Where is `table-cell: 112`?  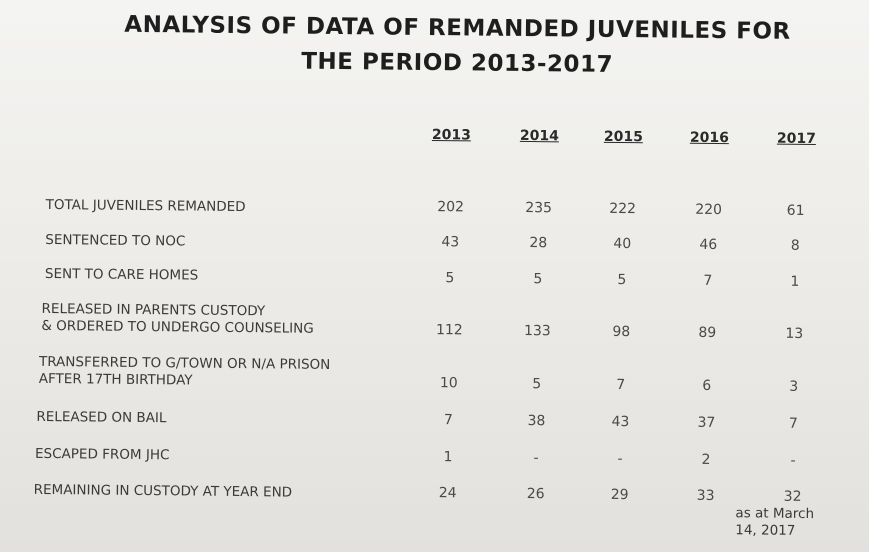 table-cell: 112 is located at coordinates (449, 330).